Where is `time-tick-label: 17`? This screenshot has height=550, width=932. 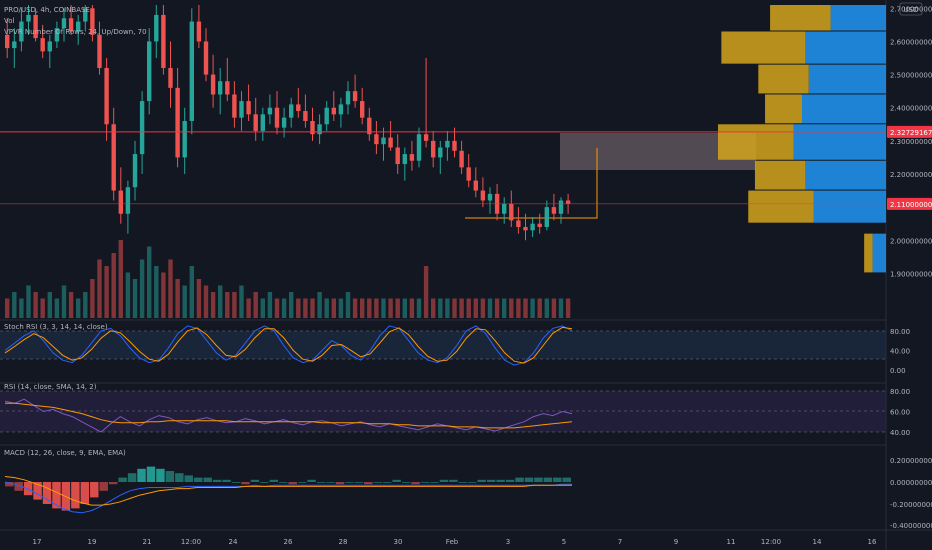 time-tick-label: 17 is located at coordinates (37, 542).